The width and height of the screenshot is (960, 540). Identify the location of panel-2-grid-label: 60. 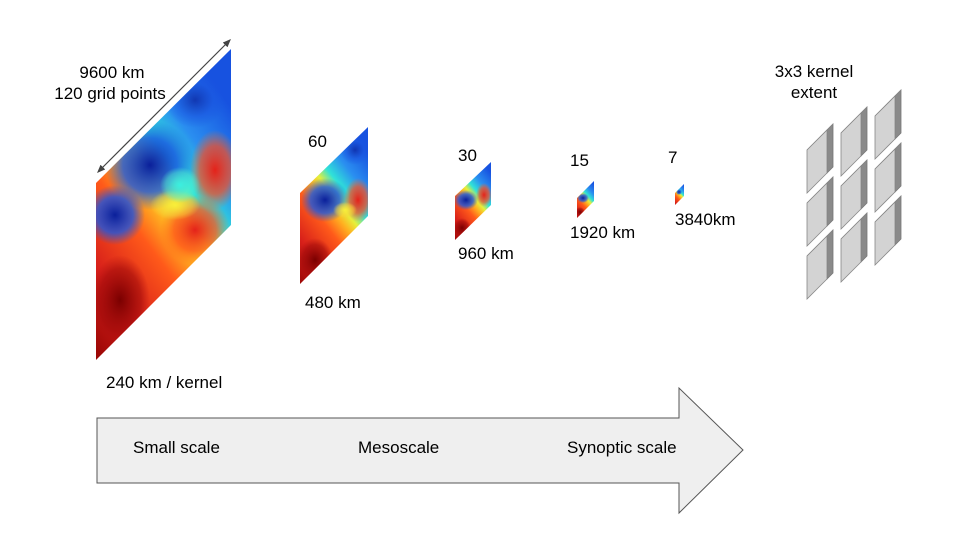
(317, 141).